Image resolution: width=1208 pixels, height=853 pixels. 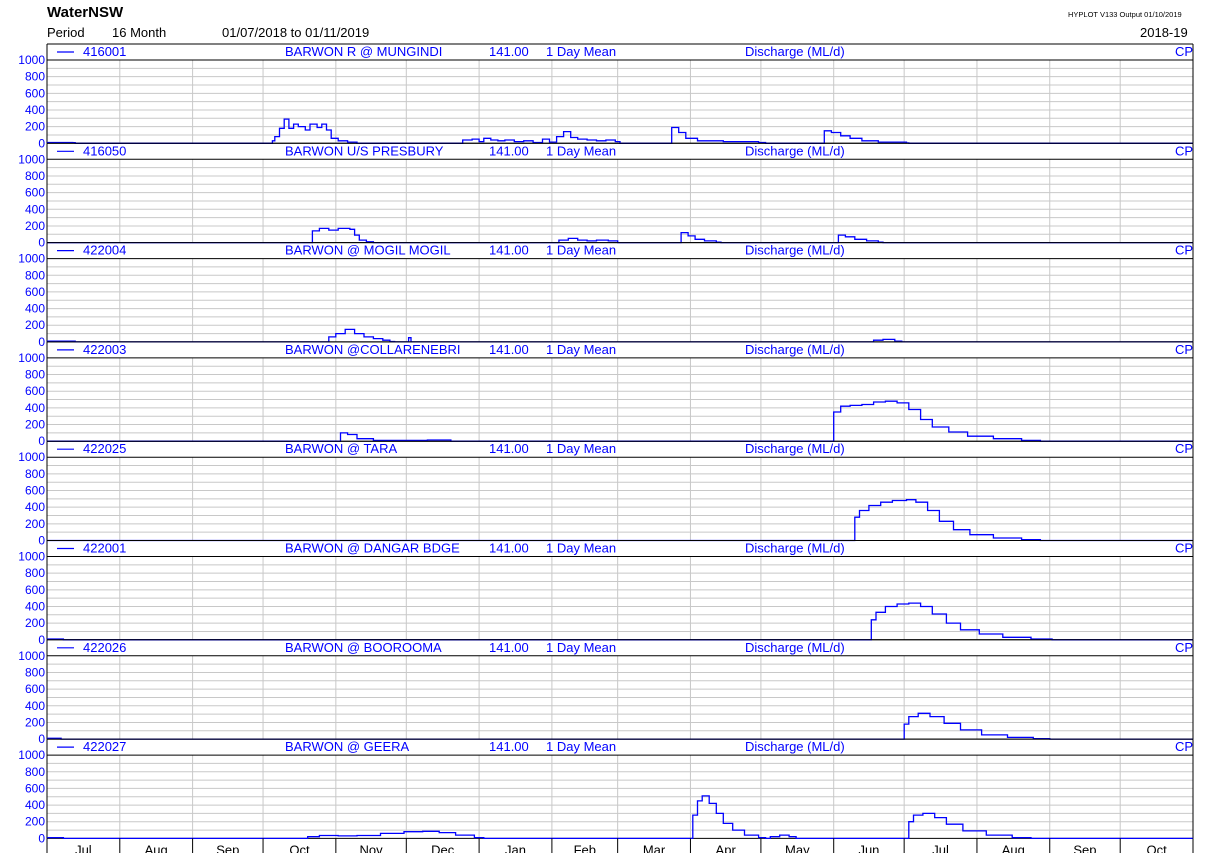 I want to click on station-name: BARWON R @ MUNGINDI, so click(x=363, y=51).